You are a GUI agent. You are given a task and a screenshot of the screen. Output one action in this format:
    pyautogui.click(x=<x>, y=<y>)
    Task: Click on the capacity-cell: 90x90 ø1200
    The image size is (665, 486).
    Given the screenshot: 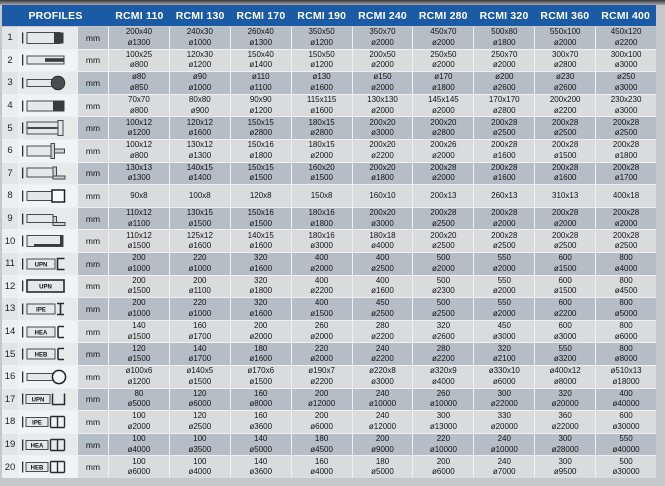 What is the action you would take?
    pyautogui.click(x=260, y=105)
    